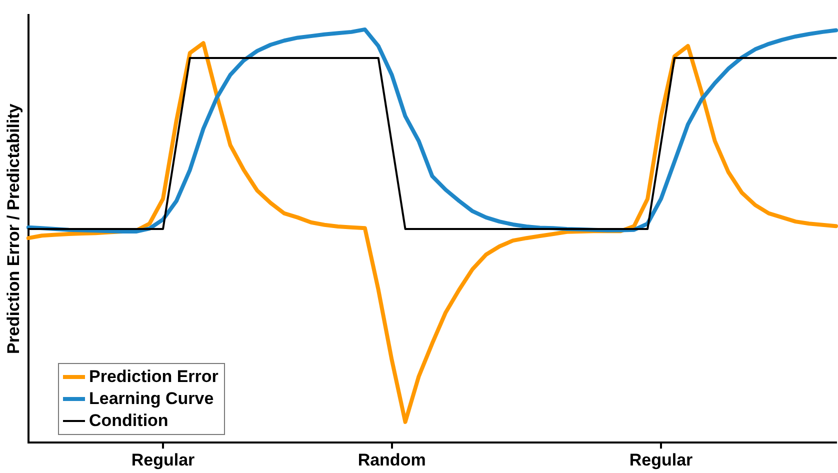 Image resolution: width=838 pixels, height=473 pixels. Describe the element at coordinates (128, 421) in the screenshot. I see `legend-label: Condition` at that location.